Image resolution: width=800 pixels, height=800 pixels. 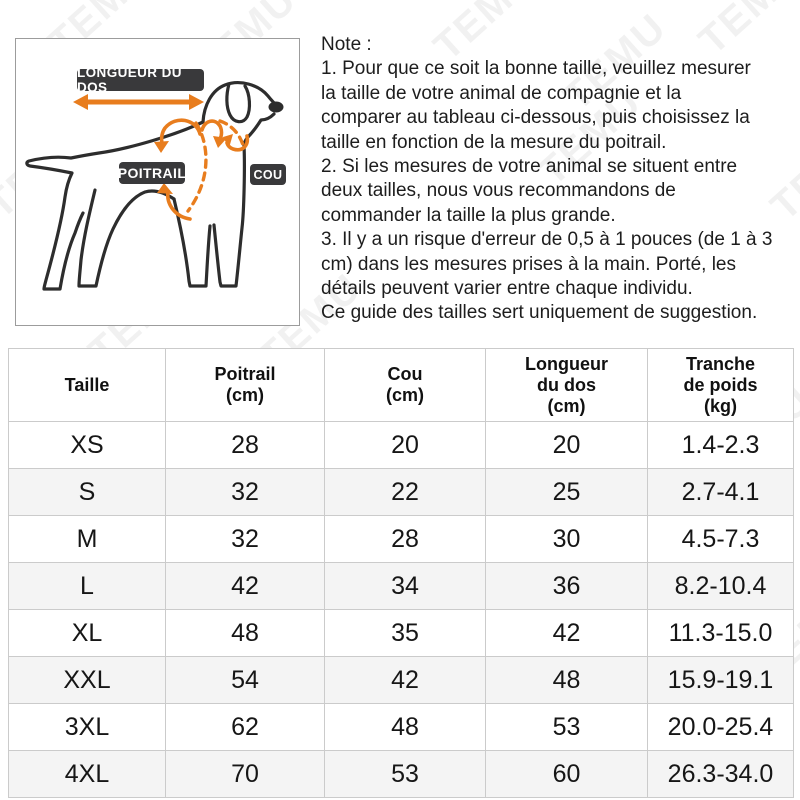 What do you see at coordinates (720, 586) in the screenshot?
I see `value-cell: 8.2-10.4` at bounding box center [720, 586].